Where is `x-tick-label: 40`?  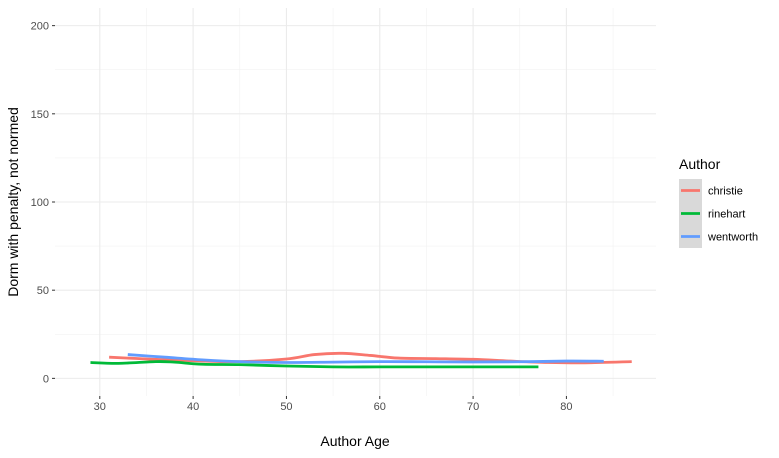 x-tick-label: 40 is located at coordinates (193, 407).